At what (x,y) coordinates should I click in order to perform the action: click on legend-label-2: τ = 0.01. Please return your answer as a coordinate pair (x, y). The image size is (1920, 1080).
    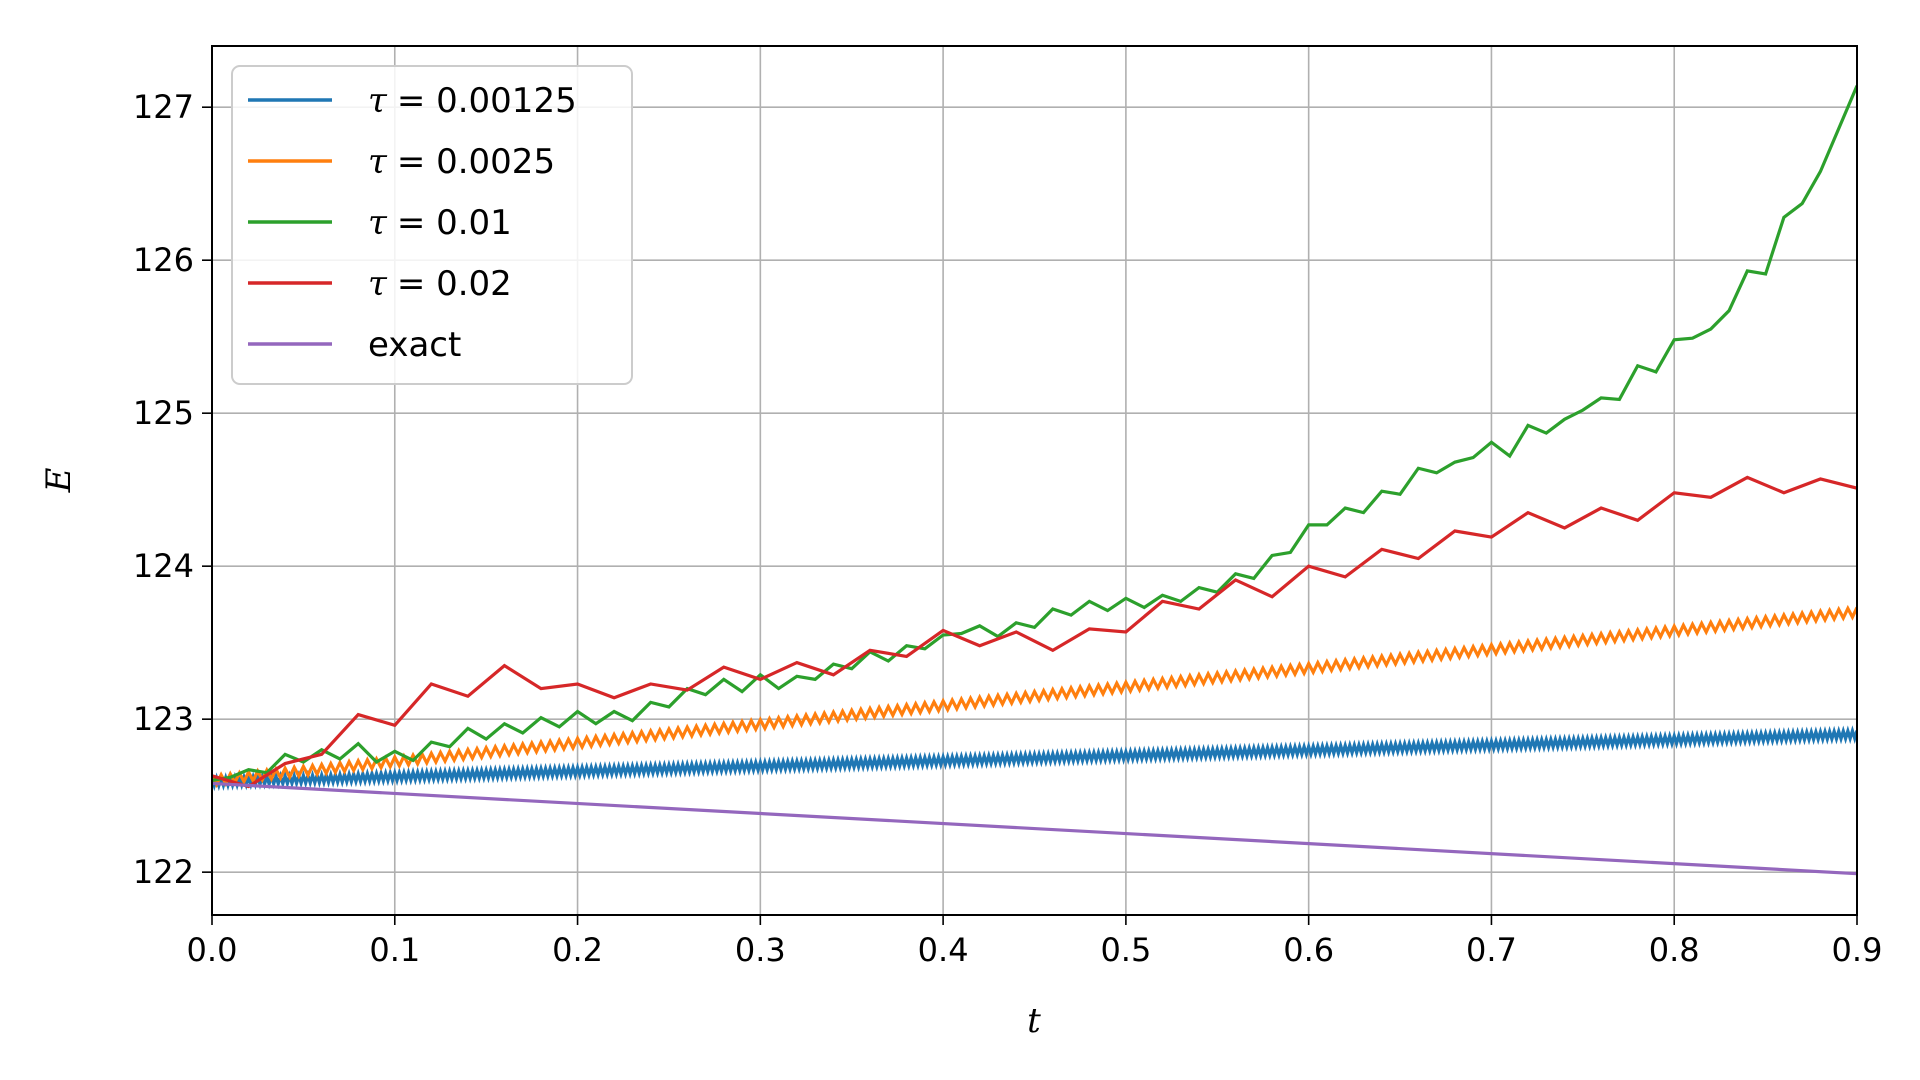
    Looking at the image, I should click on (440, 223).